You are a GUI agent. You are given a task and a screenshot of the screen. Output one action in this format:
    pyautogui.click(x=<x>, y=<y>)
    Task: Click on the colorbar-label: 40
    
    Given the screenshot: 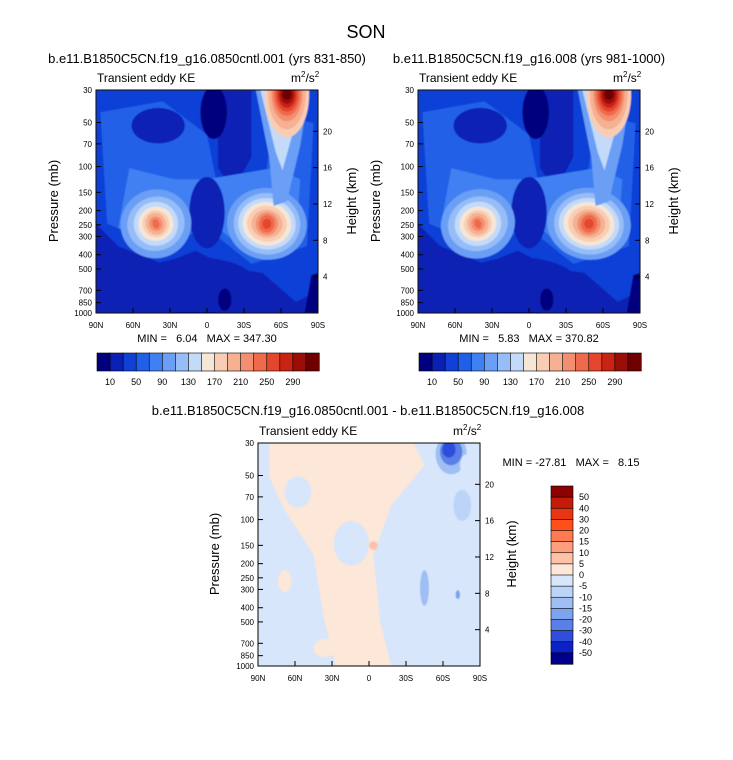 What is the action you would take?
    pyautogui.click(x=584, y=508)
    